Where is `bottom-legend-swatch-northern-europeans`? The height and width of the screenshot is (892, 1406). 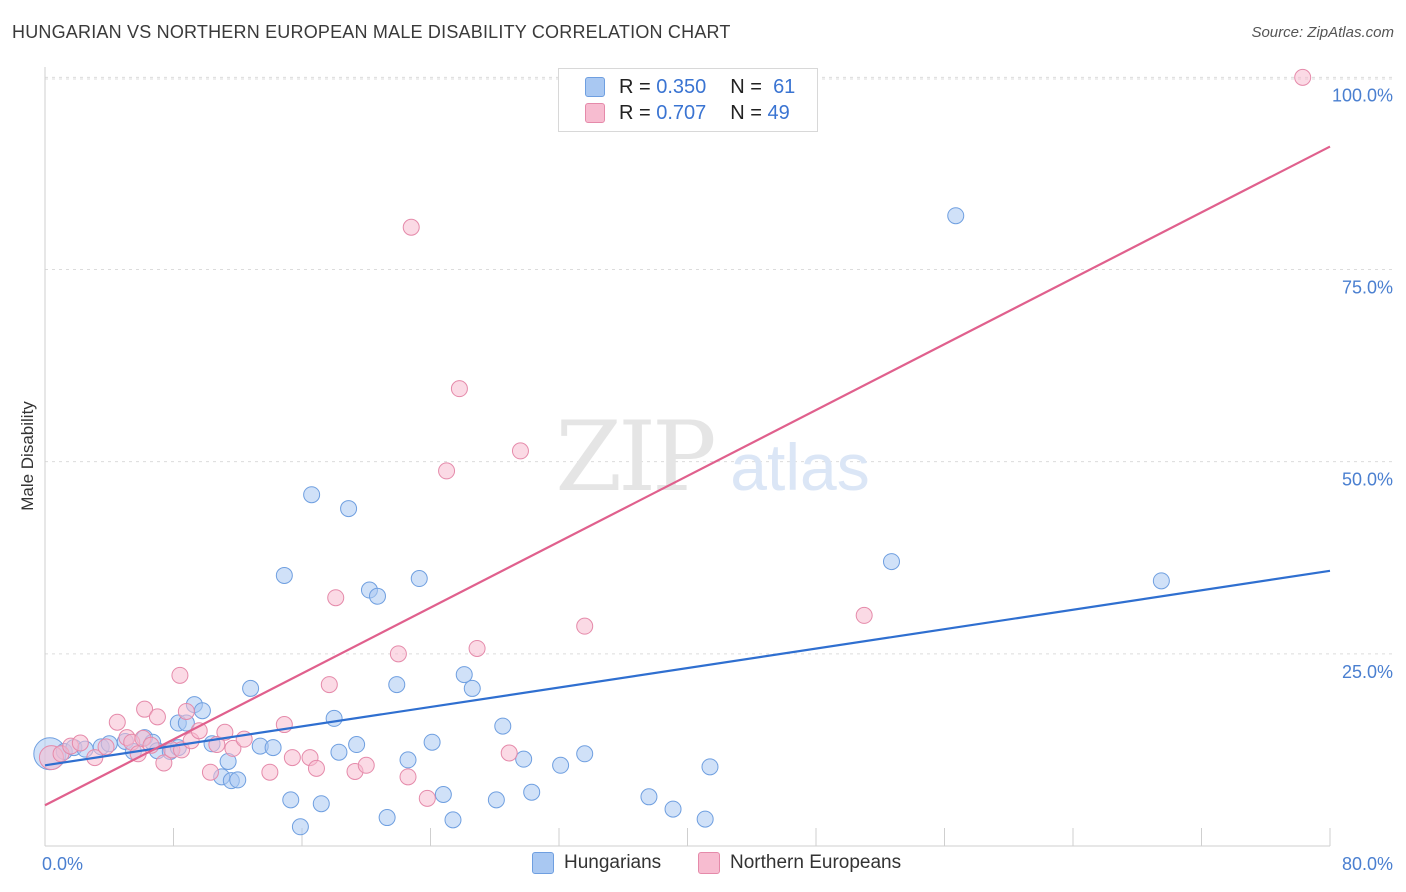 bottom-legend-swatch-northern-europeans is located at coordinates (709, 863).